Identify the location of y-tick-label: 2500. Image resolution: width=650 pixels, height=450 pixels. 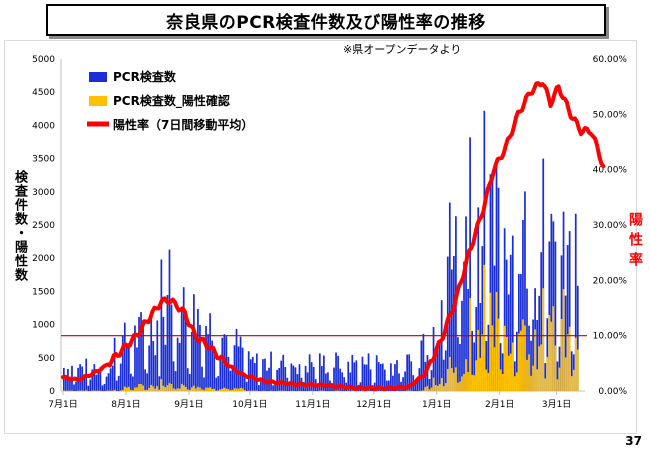
(43, 226).